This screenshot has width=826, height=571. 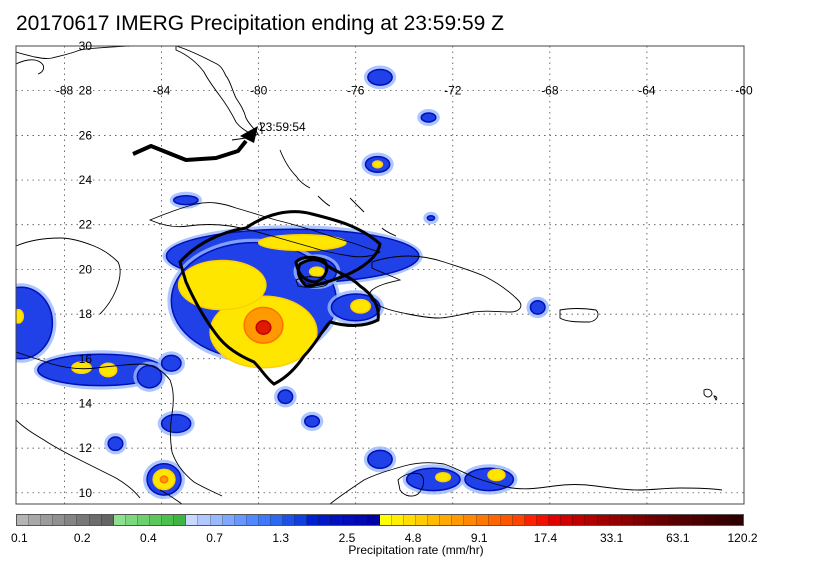 I want to click on coastline-gulf, so click(x=73, y=52).